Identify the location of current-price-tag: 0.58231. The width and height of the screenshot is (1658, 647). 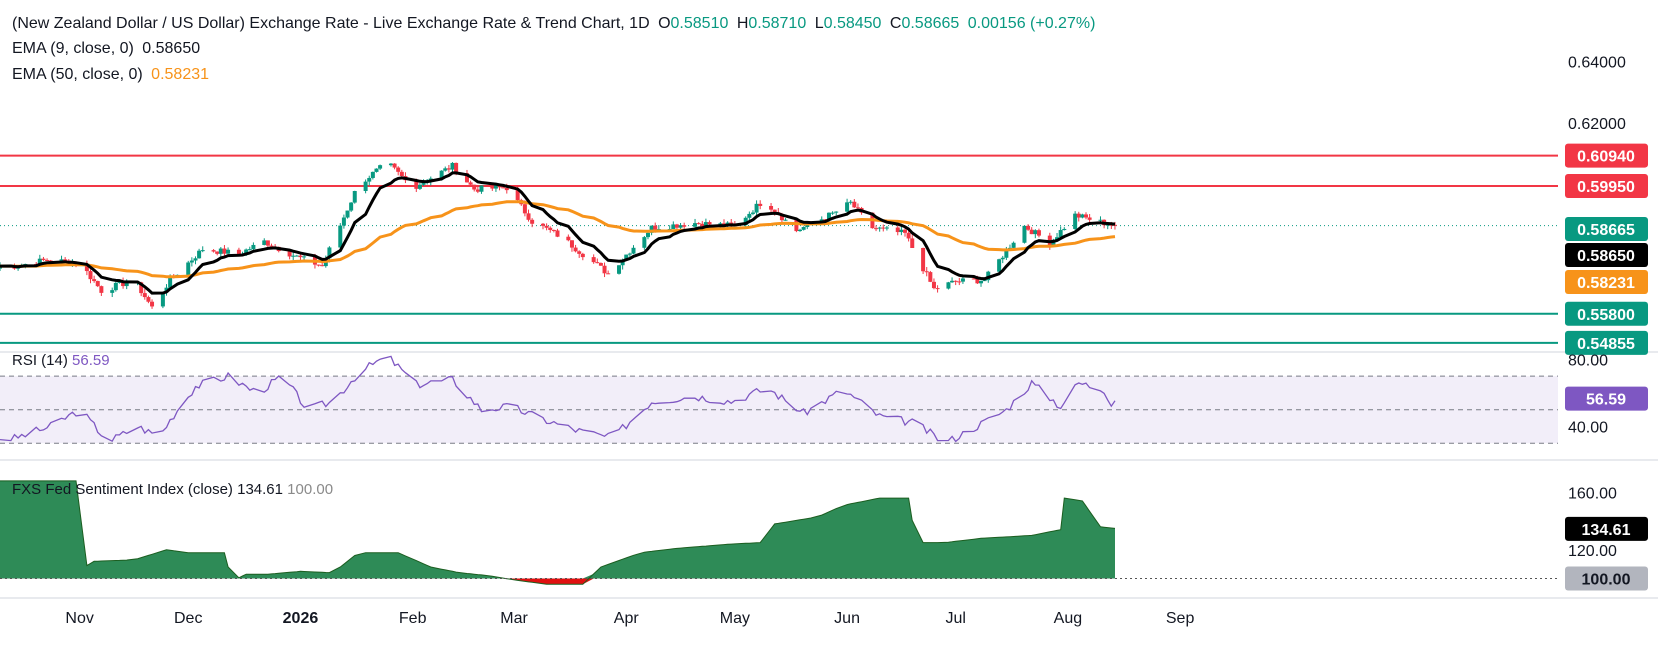
(1606, 283).